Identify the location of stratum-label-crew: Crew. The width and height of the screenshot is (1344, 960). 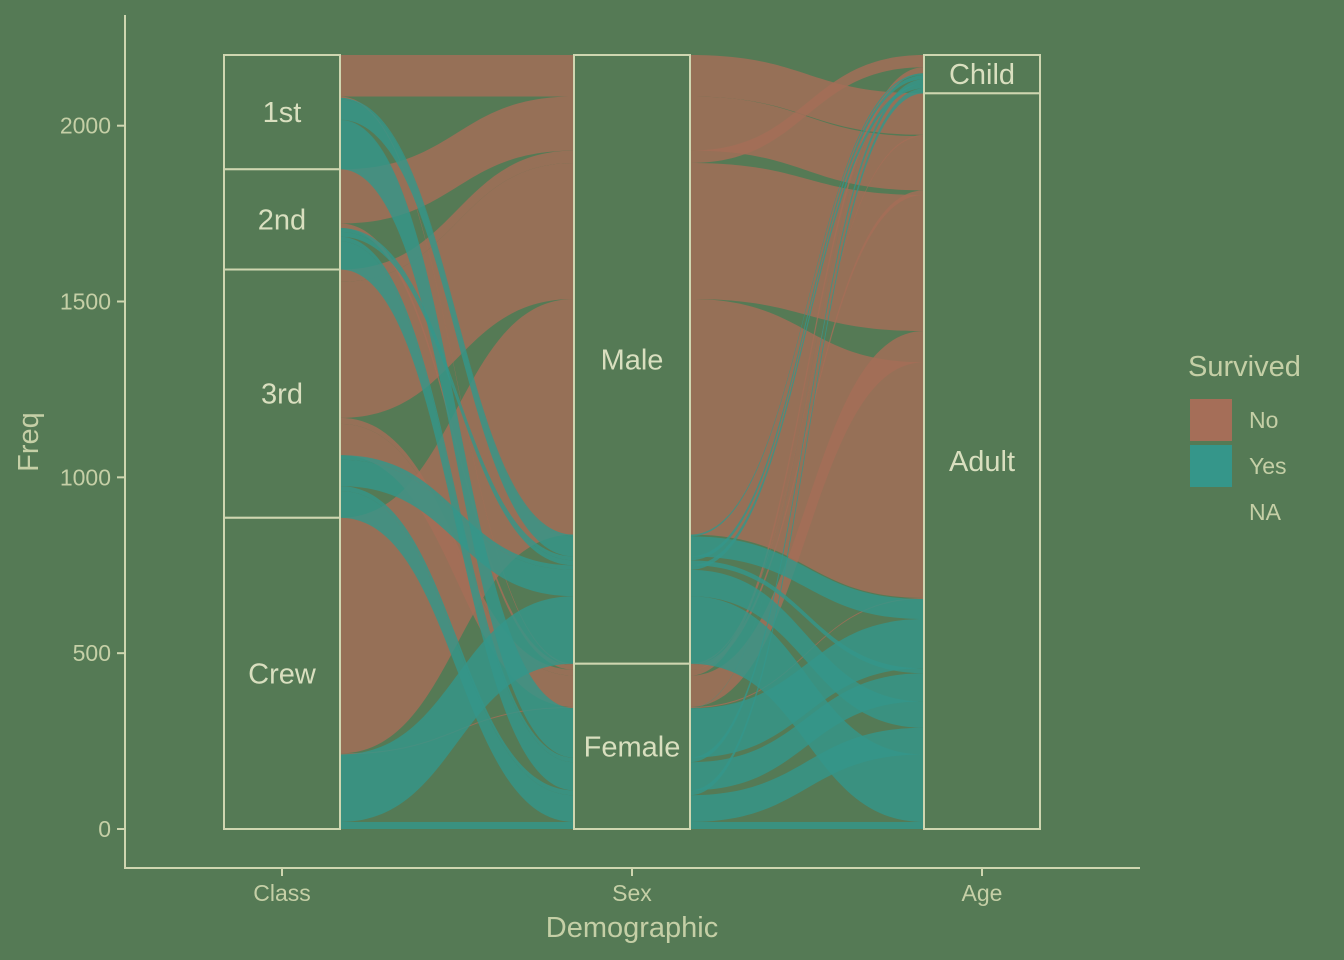
(282, 674).